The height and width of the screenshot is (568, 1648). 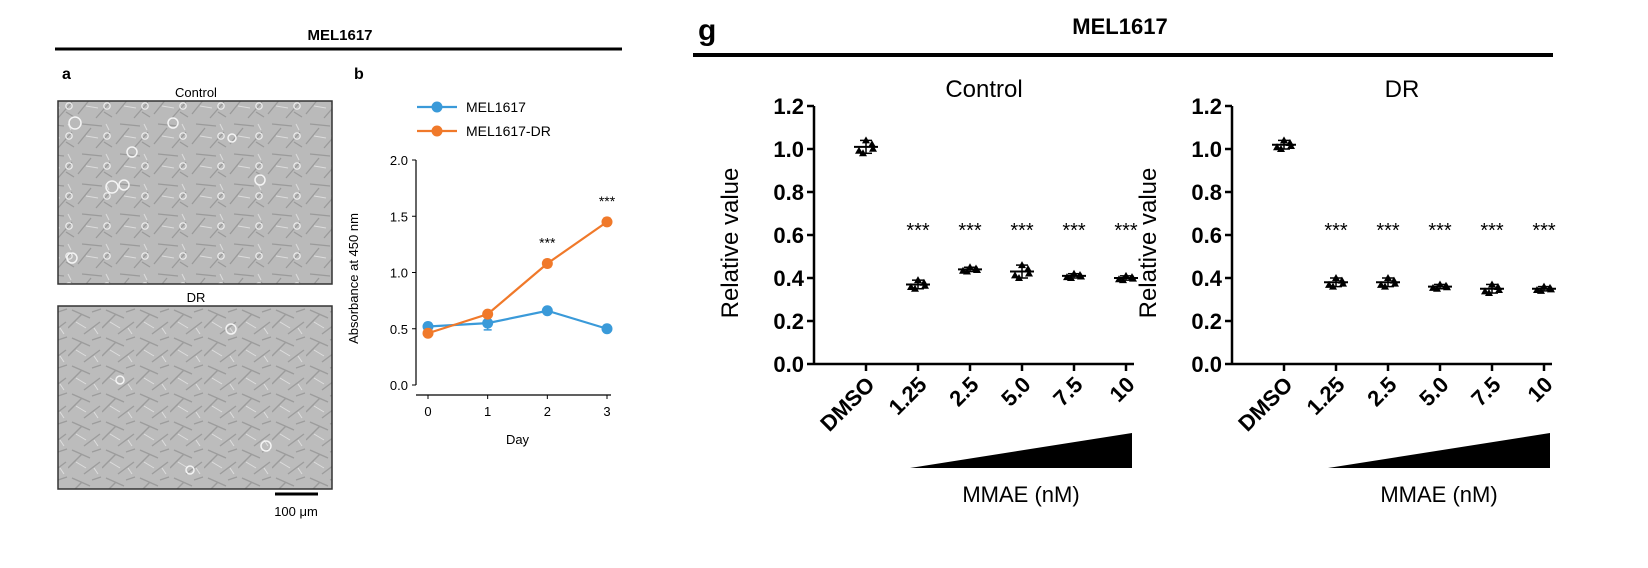 What do you see at coordinates (508, 131) in the screenshot?
I see `legend-label: MEL1617-DR` at bounding box center [508, 131].